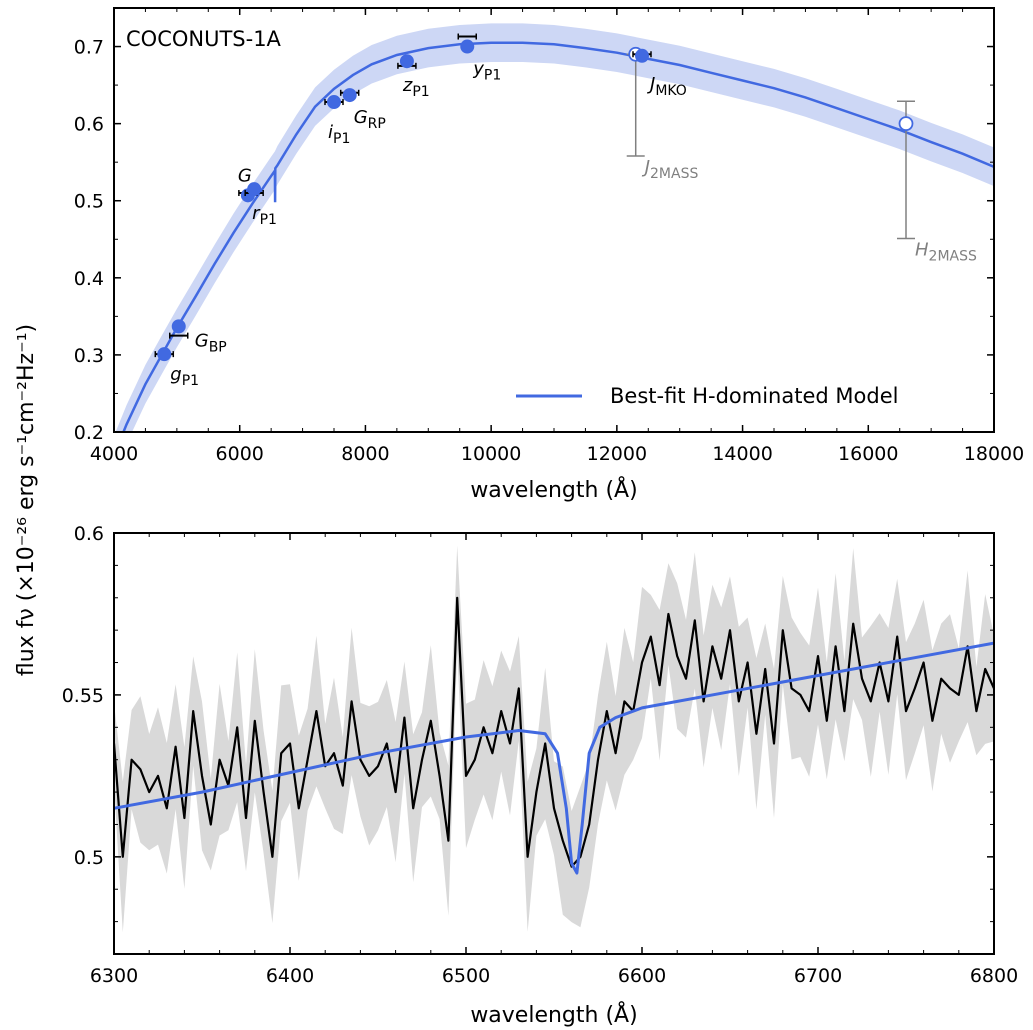 This screenshot has width=1033, height=1030. I want to click on photometry-label: GBP, so click(211, 342).